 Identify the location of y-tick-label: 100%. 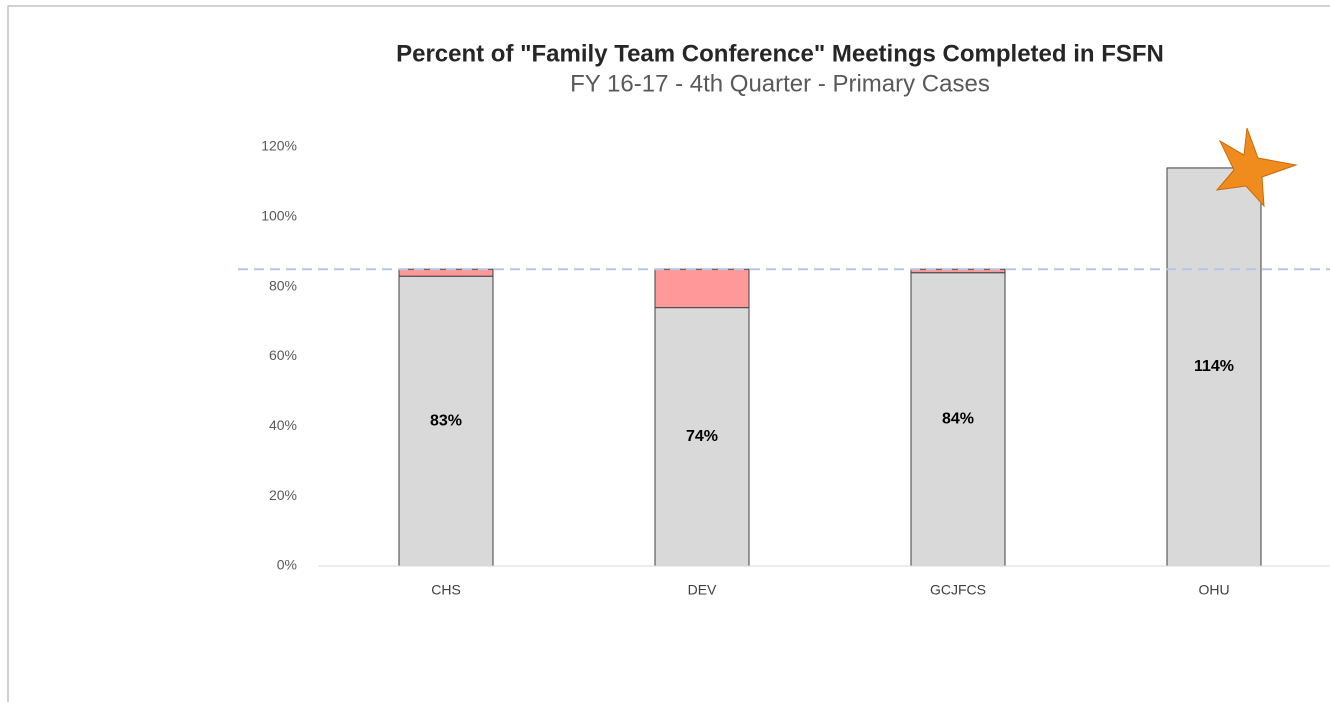
(279, 216).